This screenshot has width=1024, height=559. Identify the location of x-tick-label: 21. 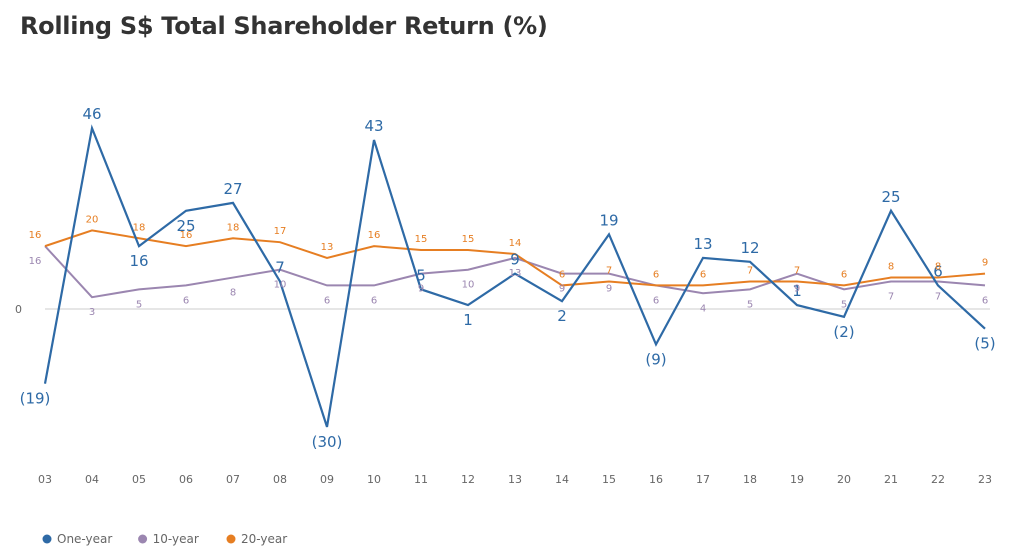
(891, 479).